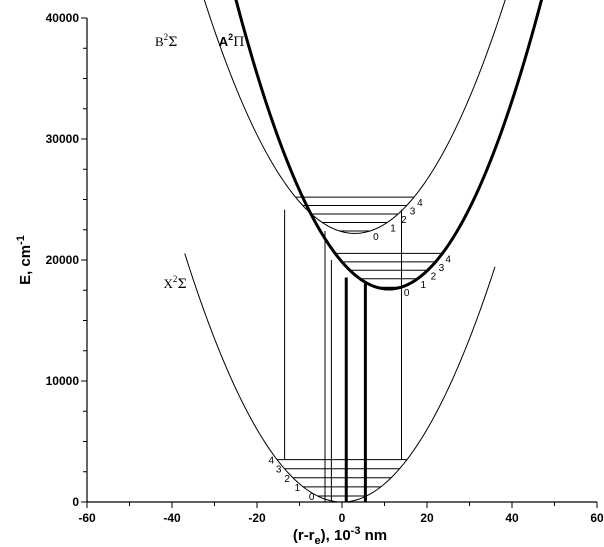 This screenshot has height=547, width=604. Describe the element at coordinates (63, 139) in the screenshot. I see `y-tick-label: 30000` at that location.